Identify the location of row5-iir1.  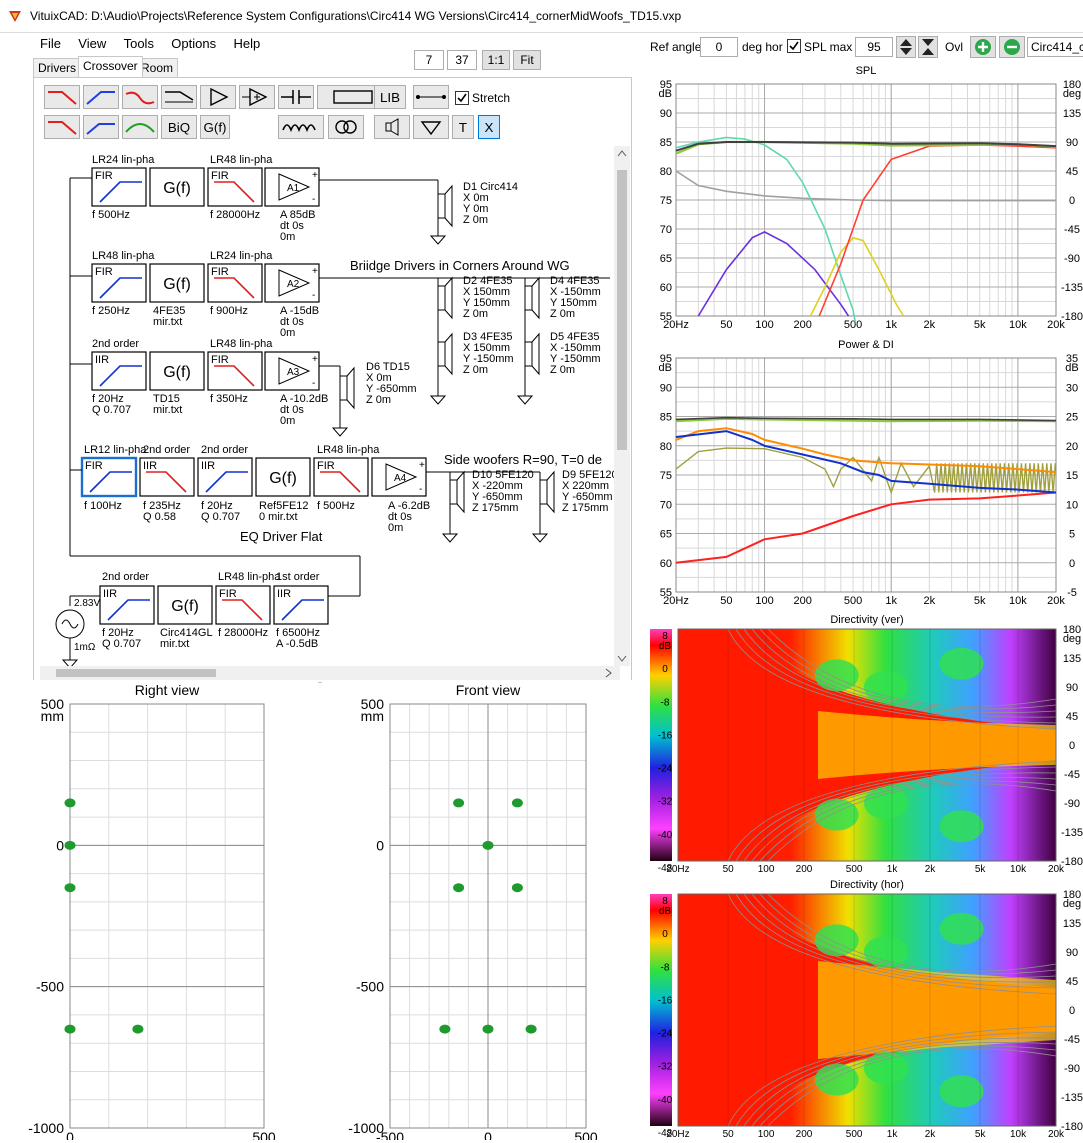
(127, 605).